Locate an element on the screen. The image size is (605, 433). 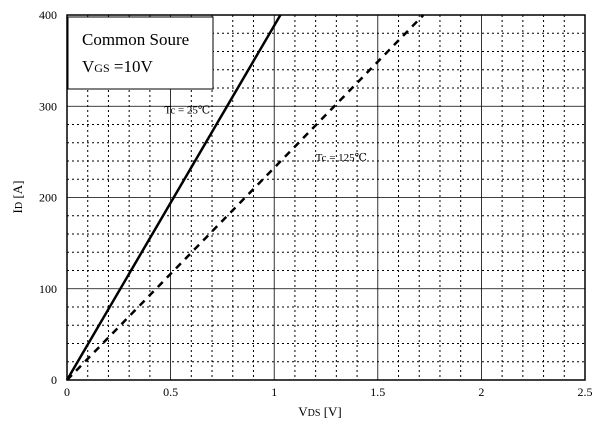
y-axis-label: ID [A] is located at coordinates (17, 197).